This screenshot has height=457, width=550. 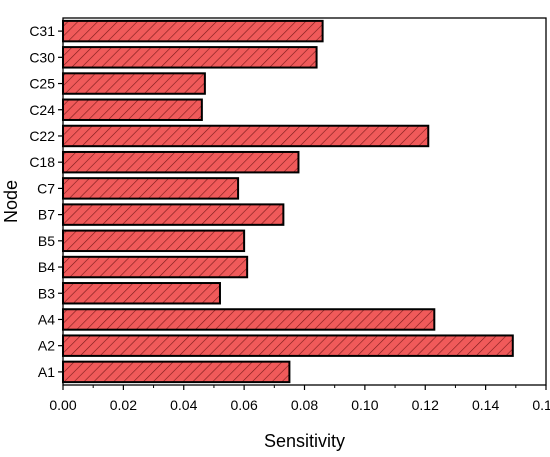 What do you see at coordinates (42, 110) in the screenshot?
I see `y-tick-label: C24` at bounding box center [42, 110].